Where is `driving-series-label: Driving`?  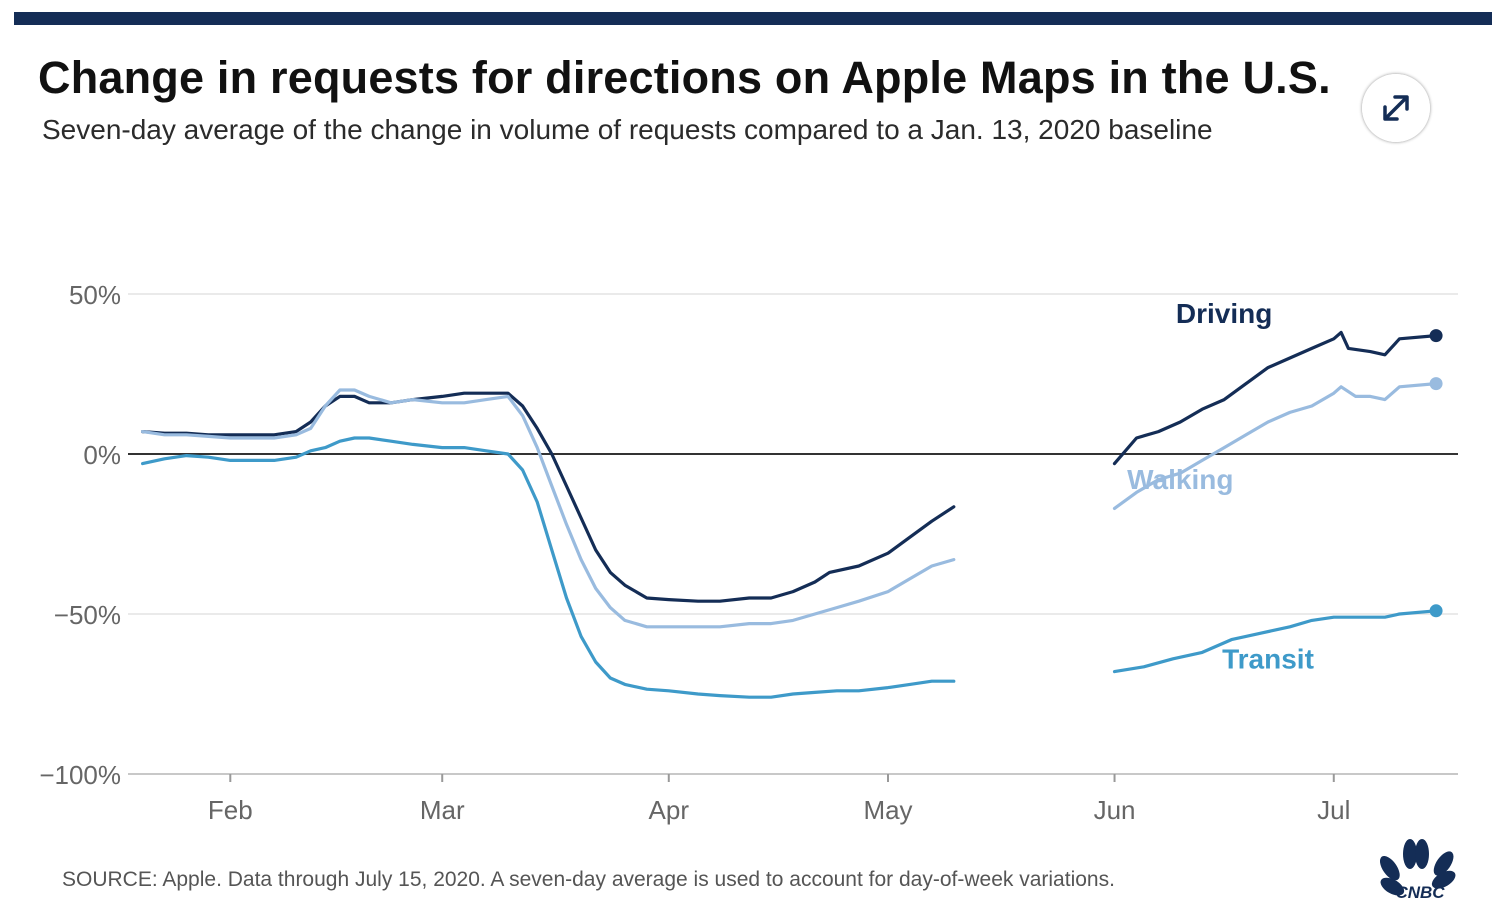 driving-series-label: Driving is located at coordinates (1224, 313).